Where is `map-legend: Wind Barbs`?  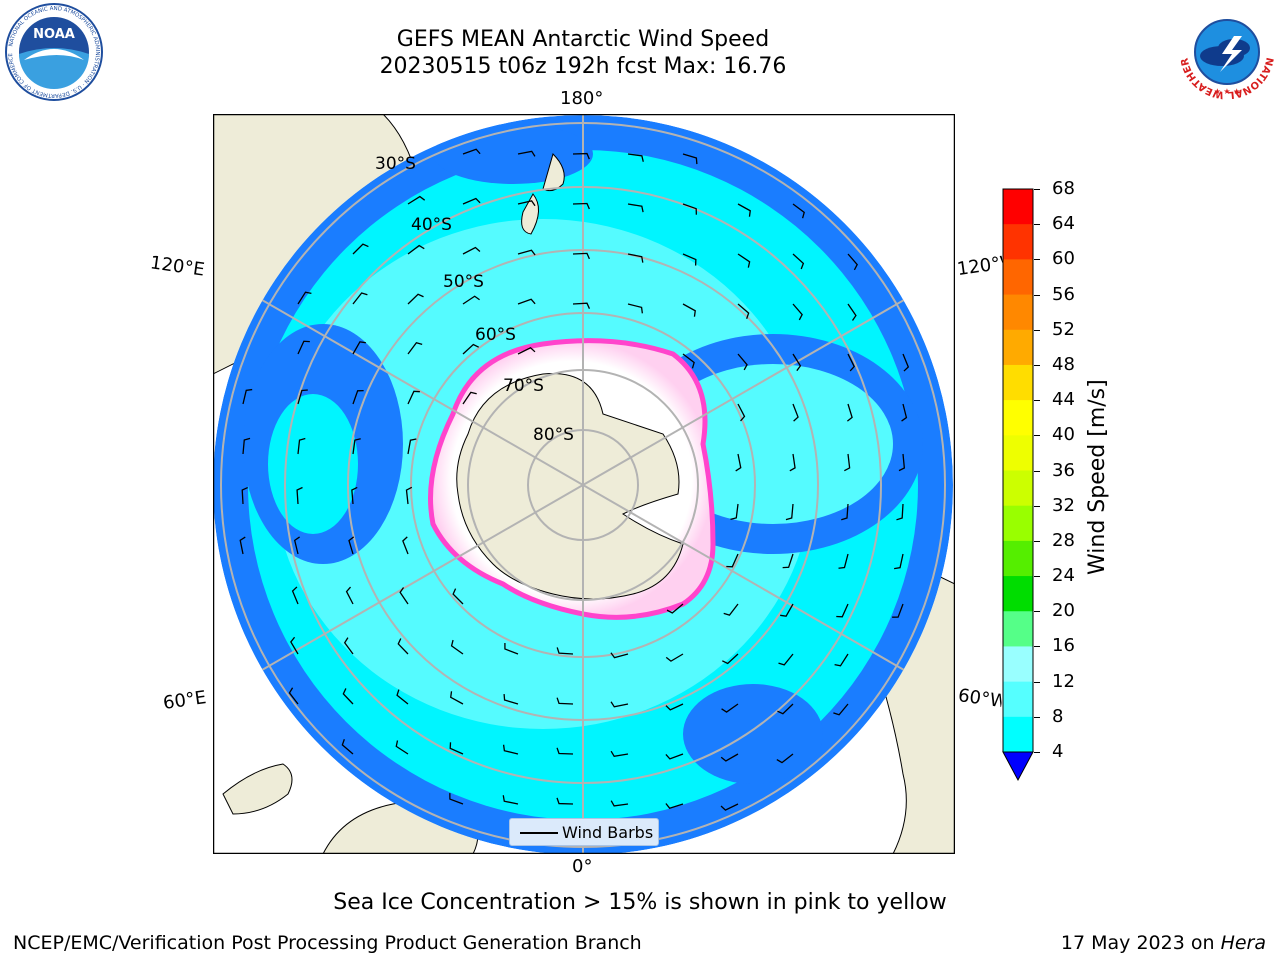 map-legend: Wind Barbs is located at coordinates (584, 832).